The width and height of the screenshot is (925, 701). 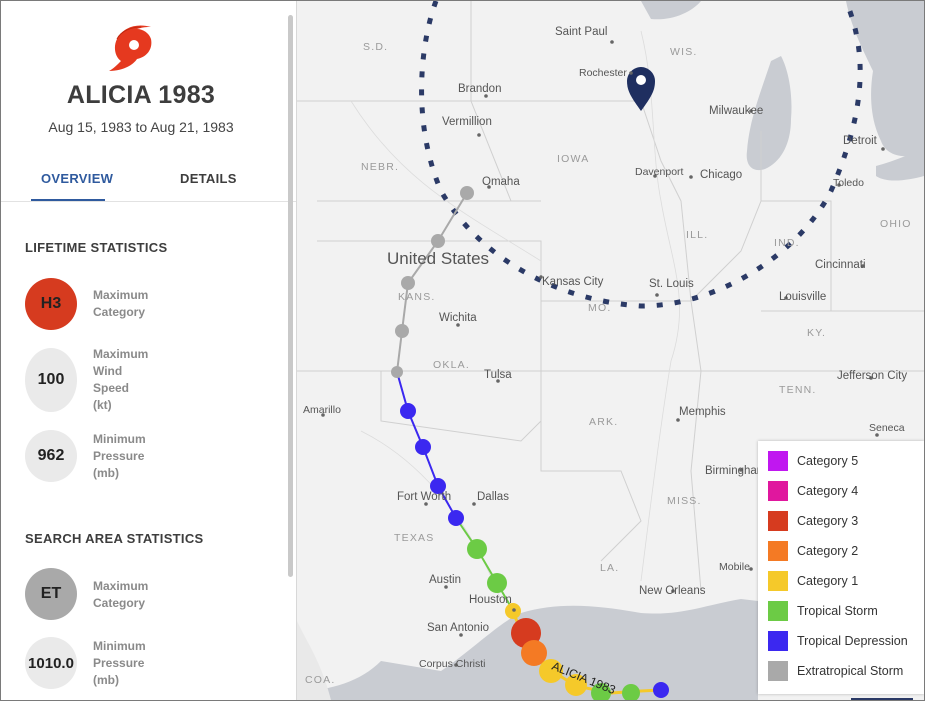 What do you see at coordinates (498, 375) in the screenshot?
I see `city-label: Tulsa` at bounding box center [498, 375].